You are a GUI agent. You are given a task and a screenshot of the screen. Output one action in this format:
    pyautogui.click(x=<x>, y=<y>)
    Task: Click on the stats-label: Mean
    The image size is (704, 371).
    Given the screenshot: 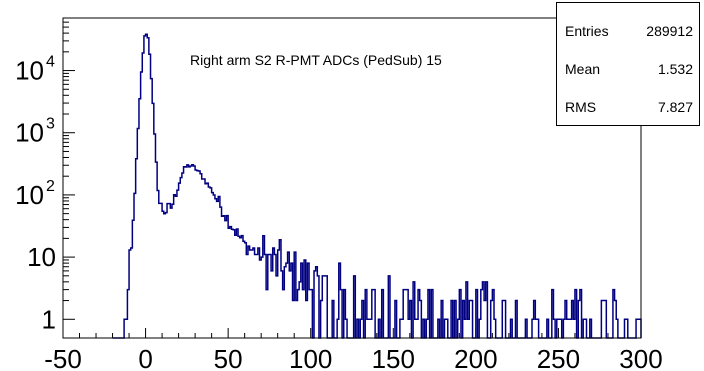 What is the action you would take?
    pyautogui.click(x=583, y=69)
    